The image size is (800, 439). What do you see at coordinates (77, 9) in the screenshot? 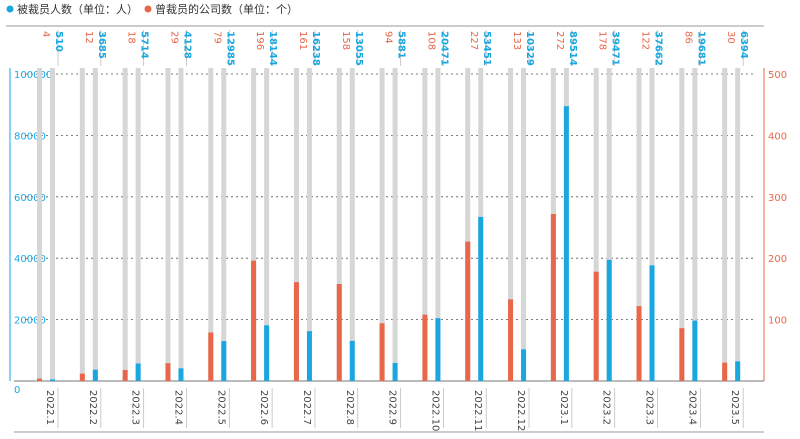
I see `legend-label-0: 被裁员人数（单位：人）` at bounding box center [77, 9].